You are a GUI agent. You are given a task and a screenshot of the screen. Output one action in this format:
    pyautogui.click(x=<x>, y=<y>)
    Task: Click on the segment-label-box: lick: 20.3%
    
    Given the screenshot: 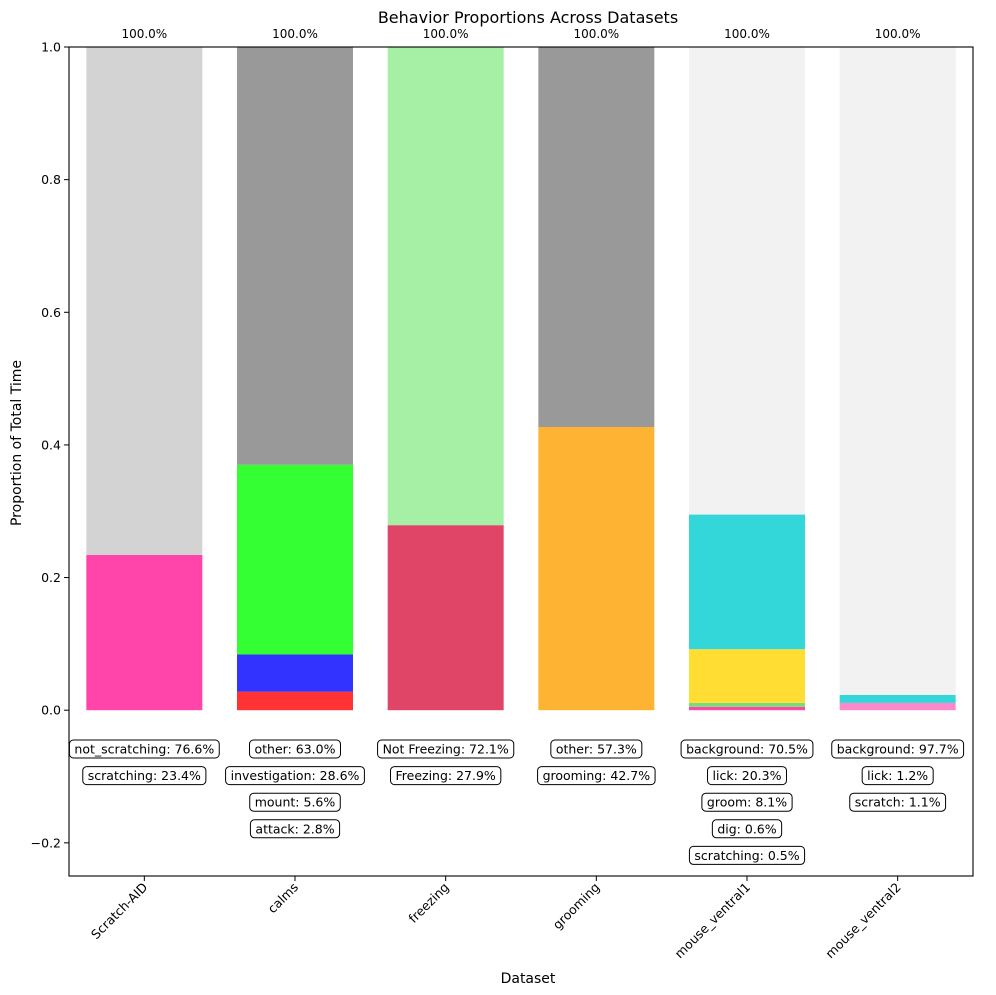 What is the action you would take?
    pyautogui.click(x=747, y=776)
    